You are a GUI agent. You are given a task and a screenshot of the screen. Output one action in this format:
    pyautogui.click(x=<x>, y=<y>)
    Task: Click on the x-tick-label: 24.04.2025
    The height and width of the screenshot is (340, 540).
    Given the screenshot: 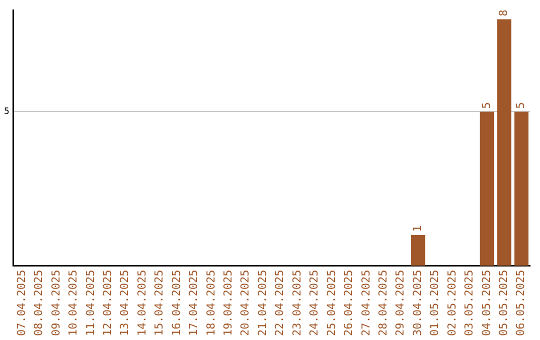 What is the action you would take?
    pyautogui.click(x=314, y=303)
    